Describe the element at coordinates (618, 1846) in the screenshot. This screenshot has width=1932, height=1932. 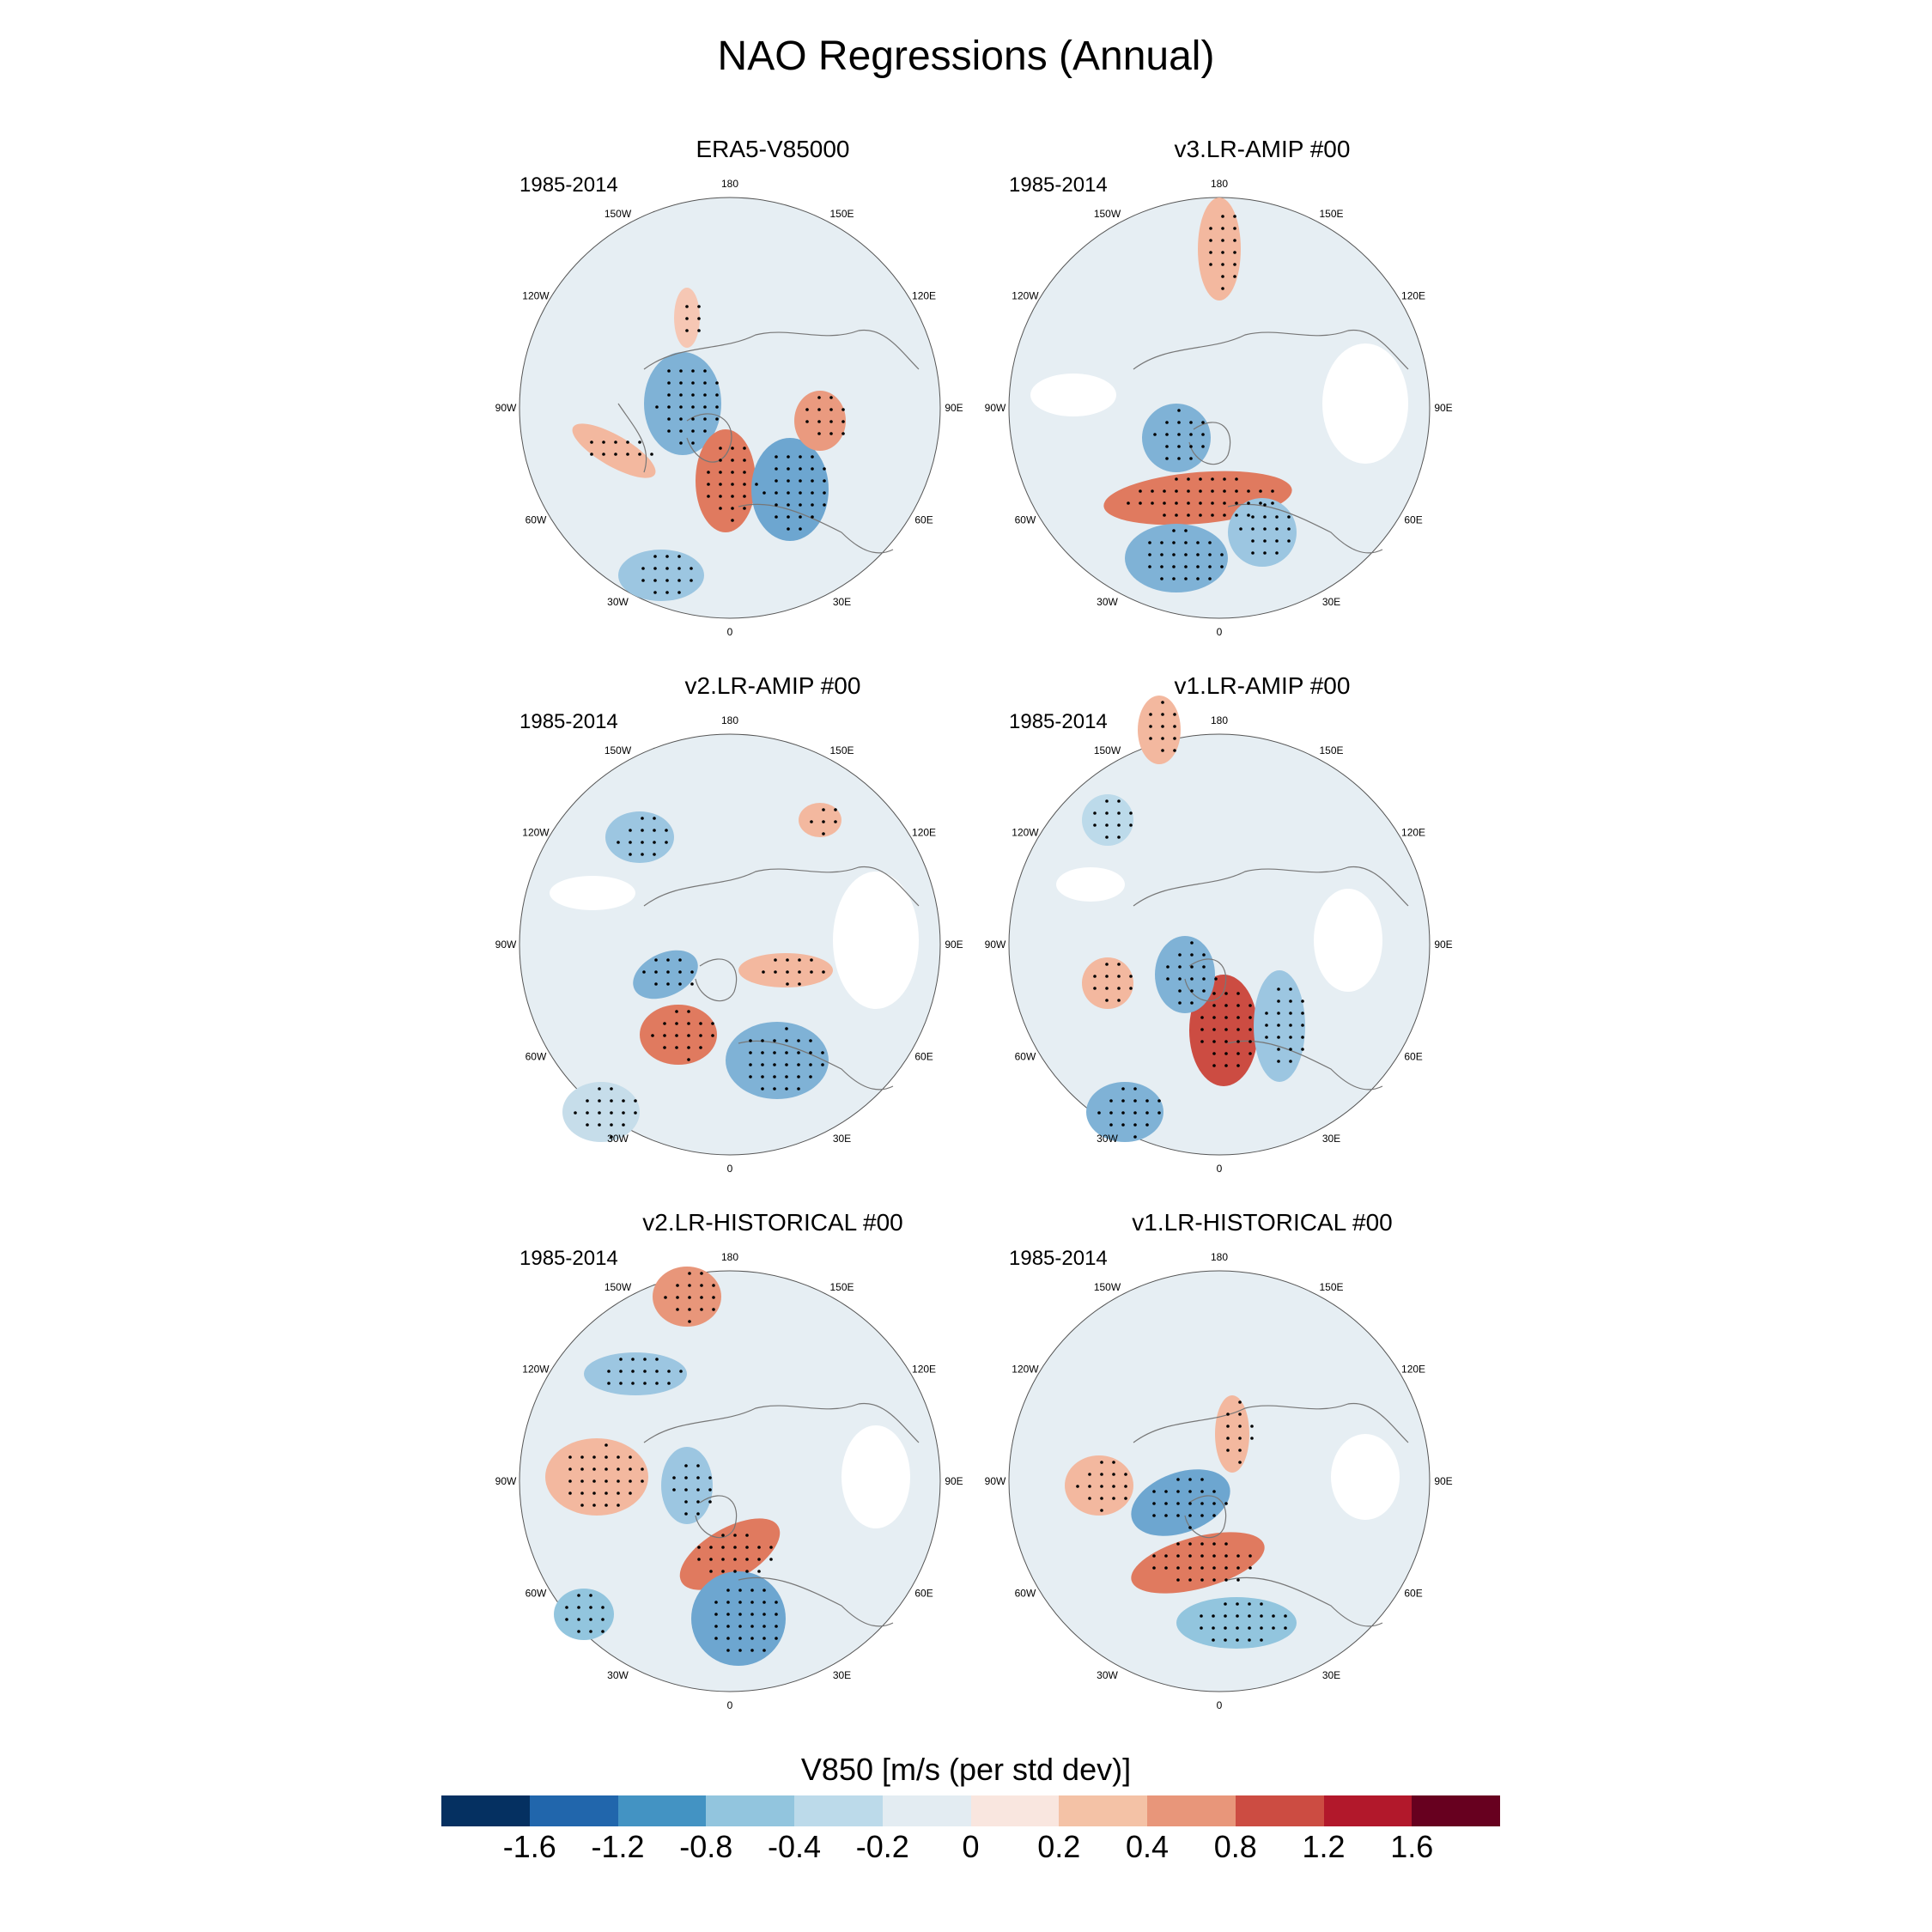
I see `colorbar-tick: -1.2` at that location.